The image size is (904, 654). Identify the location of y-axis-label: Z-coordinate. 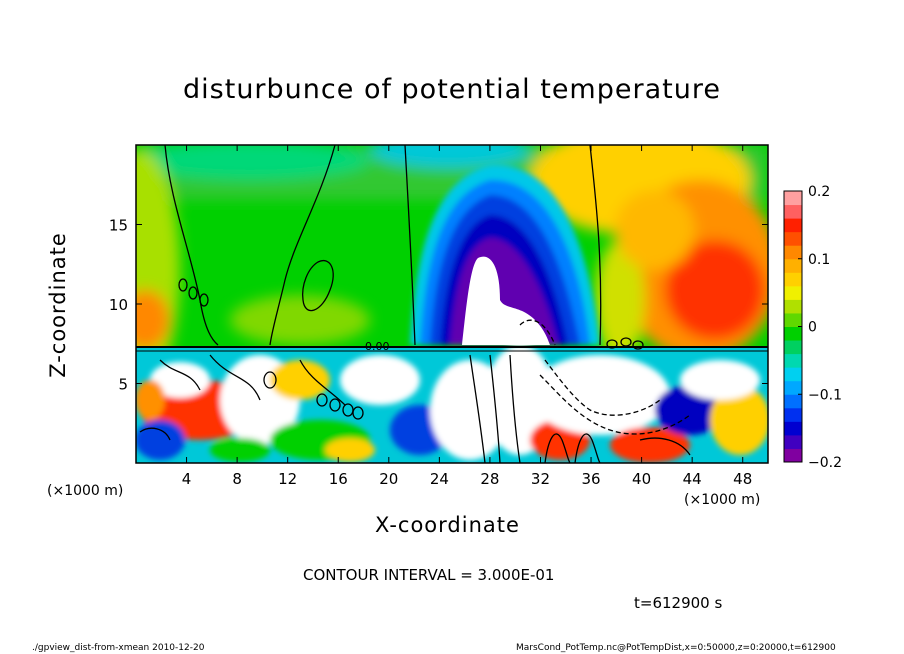
(58, 305).